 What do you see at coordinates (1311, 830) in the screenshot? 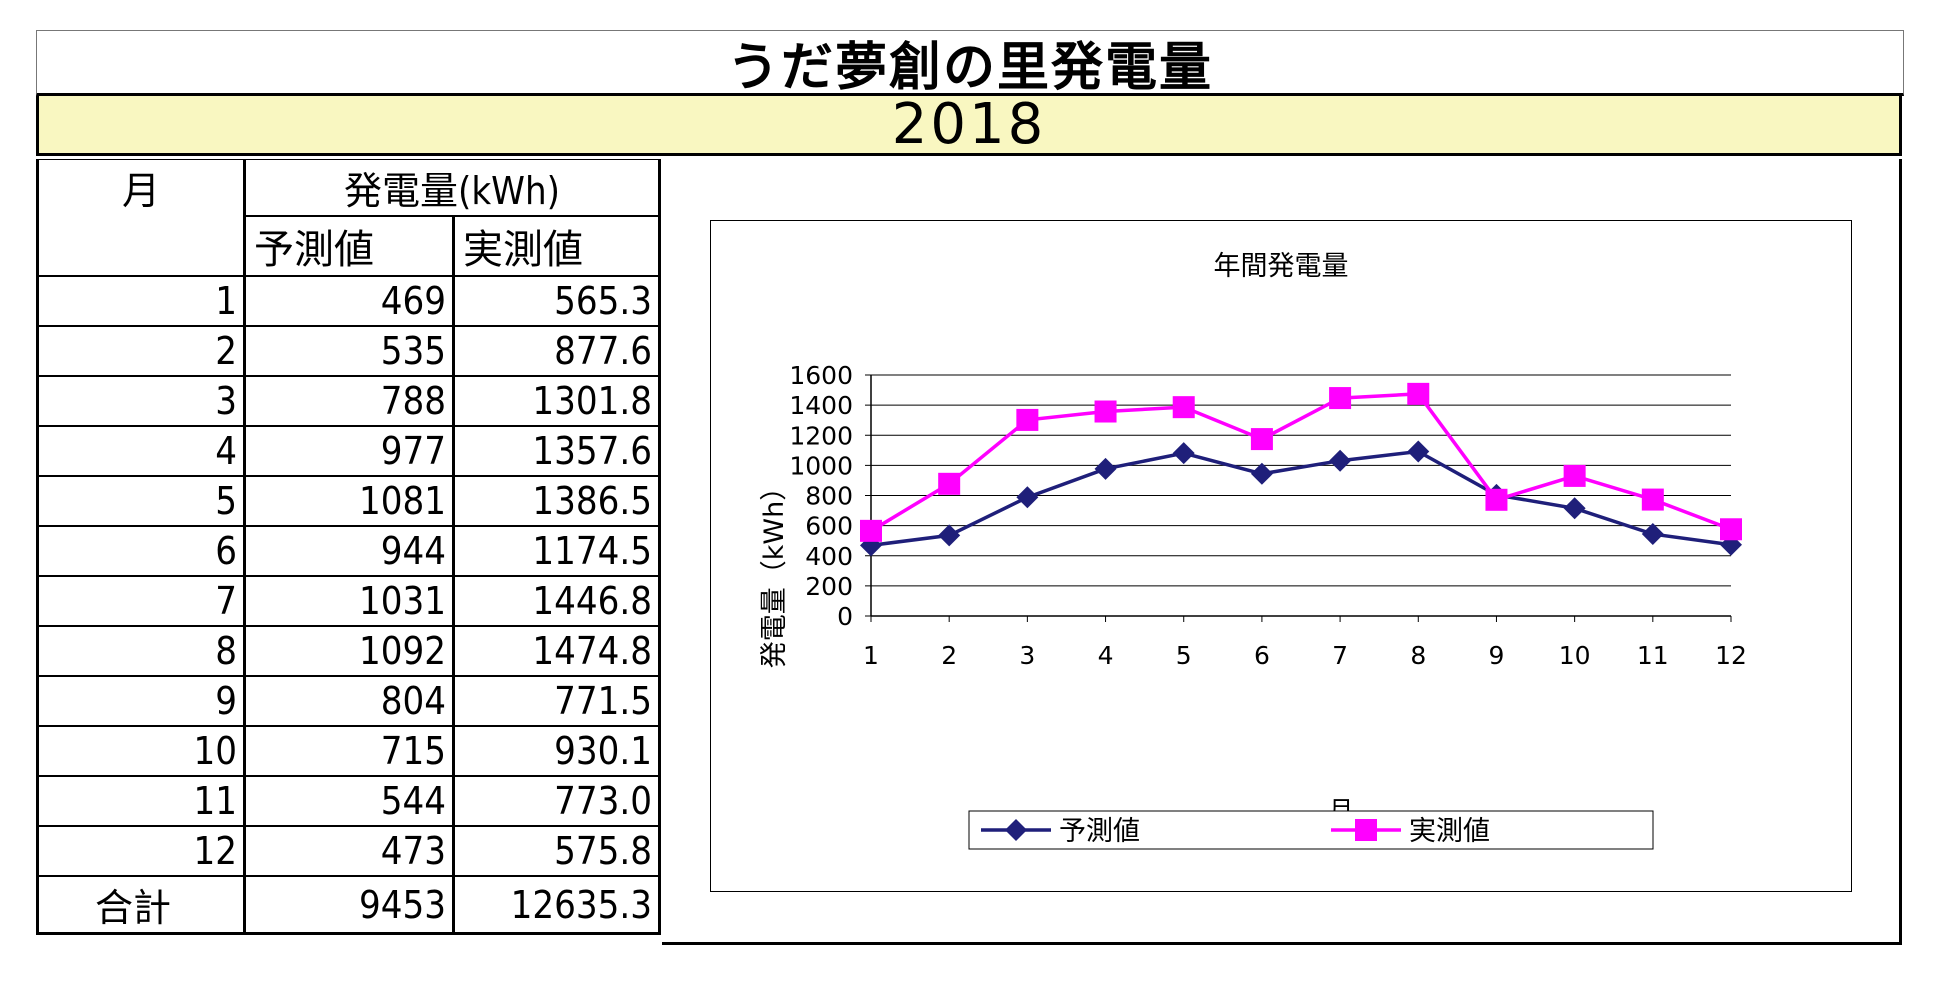
I see `legend: 予測値 実測値` at bounding box center [1311, 830].